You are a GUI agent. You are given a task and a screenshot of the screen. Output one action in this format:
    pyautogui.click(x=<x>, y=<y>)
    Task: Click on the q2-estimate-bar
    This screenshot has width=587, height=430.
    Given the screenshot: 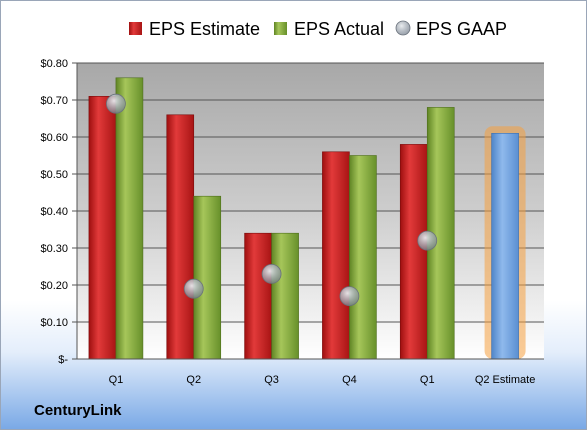 What is the action you would take?
    pyautogui.click(x=505, y=246)
    